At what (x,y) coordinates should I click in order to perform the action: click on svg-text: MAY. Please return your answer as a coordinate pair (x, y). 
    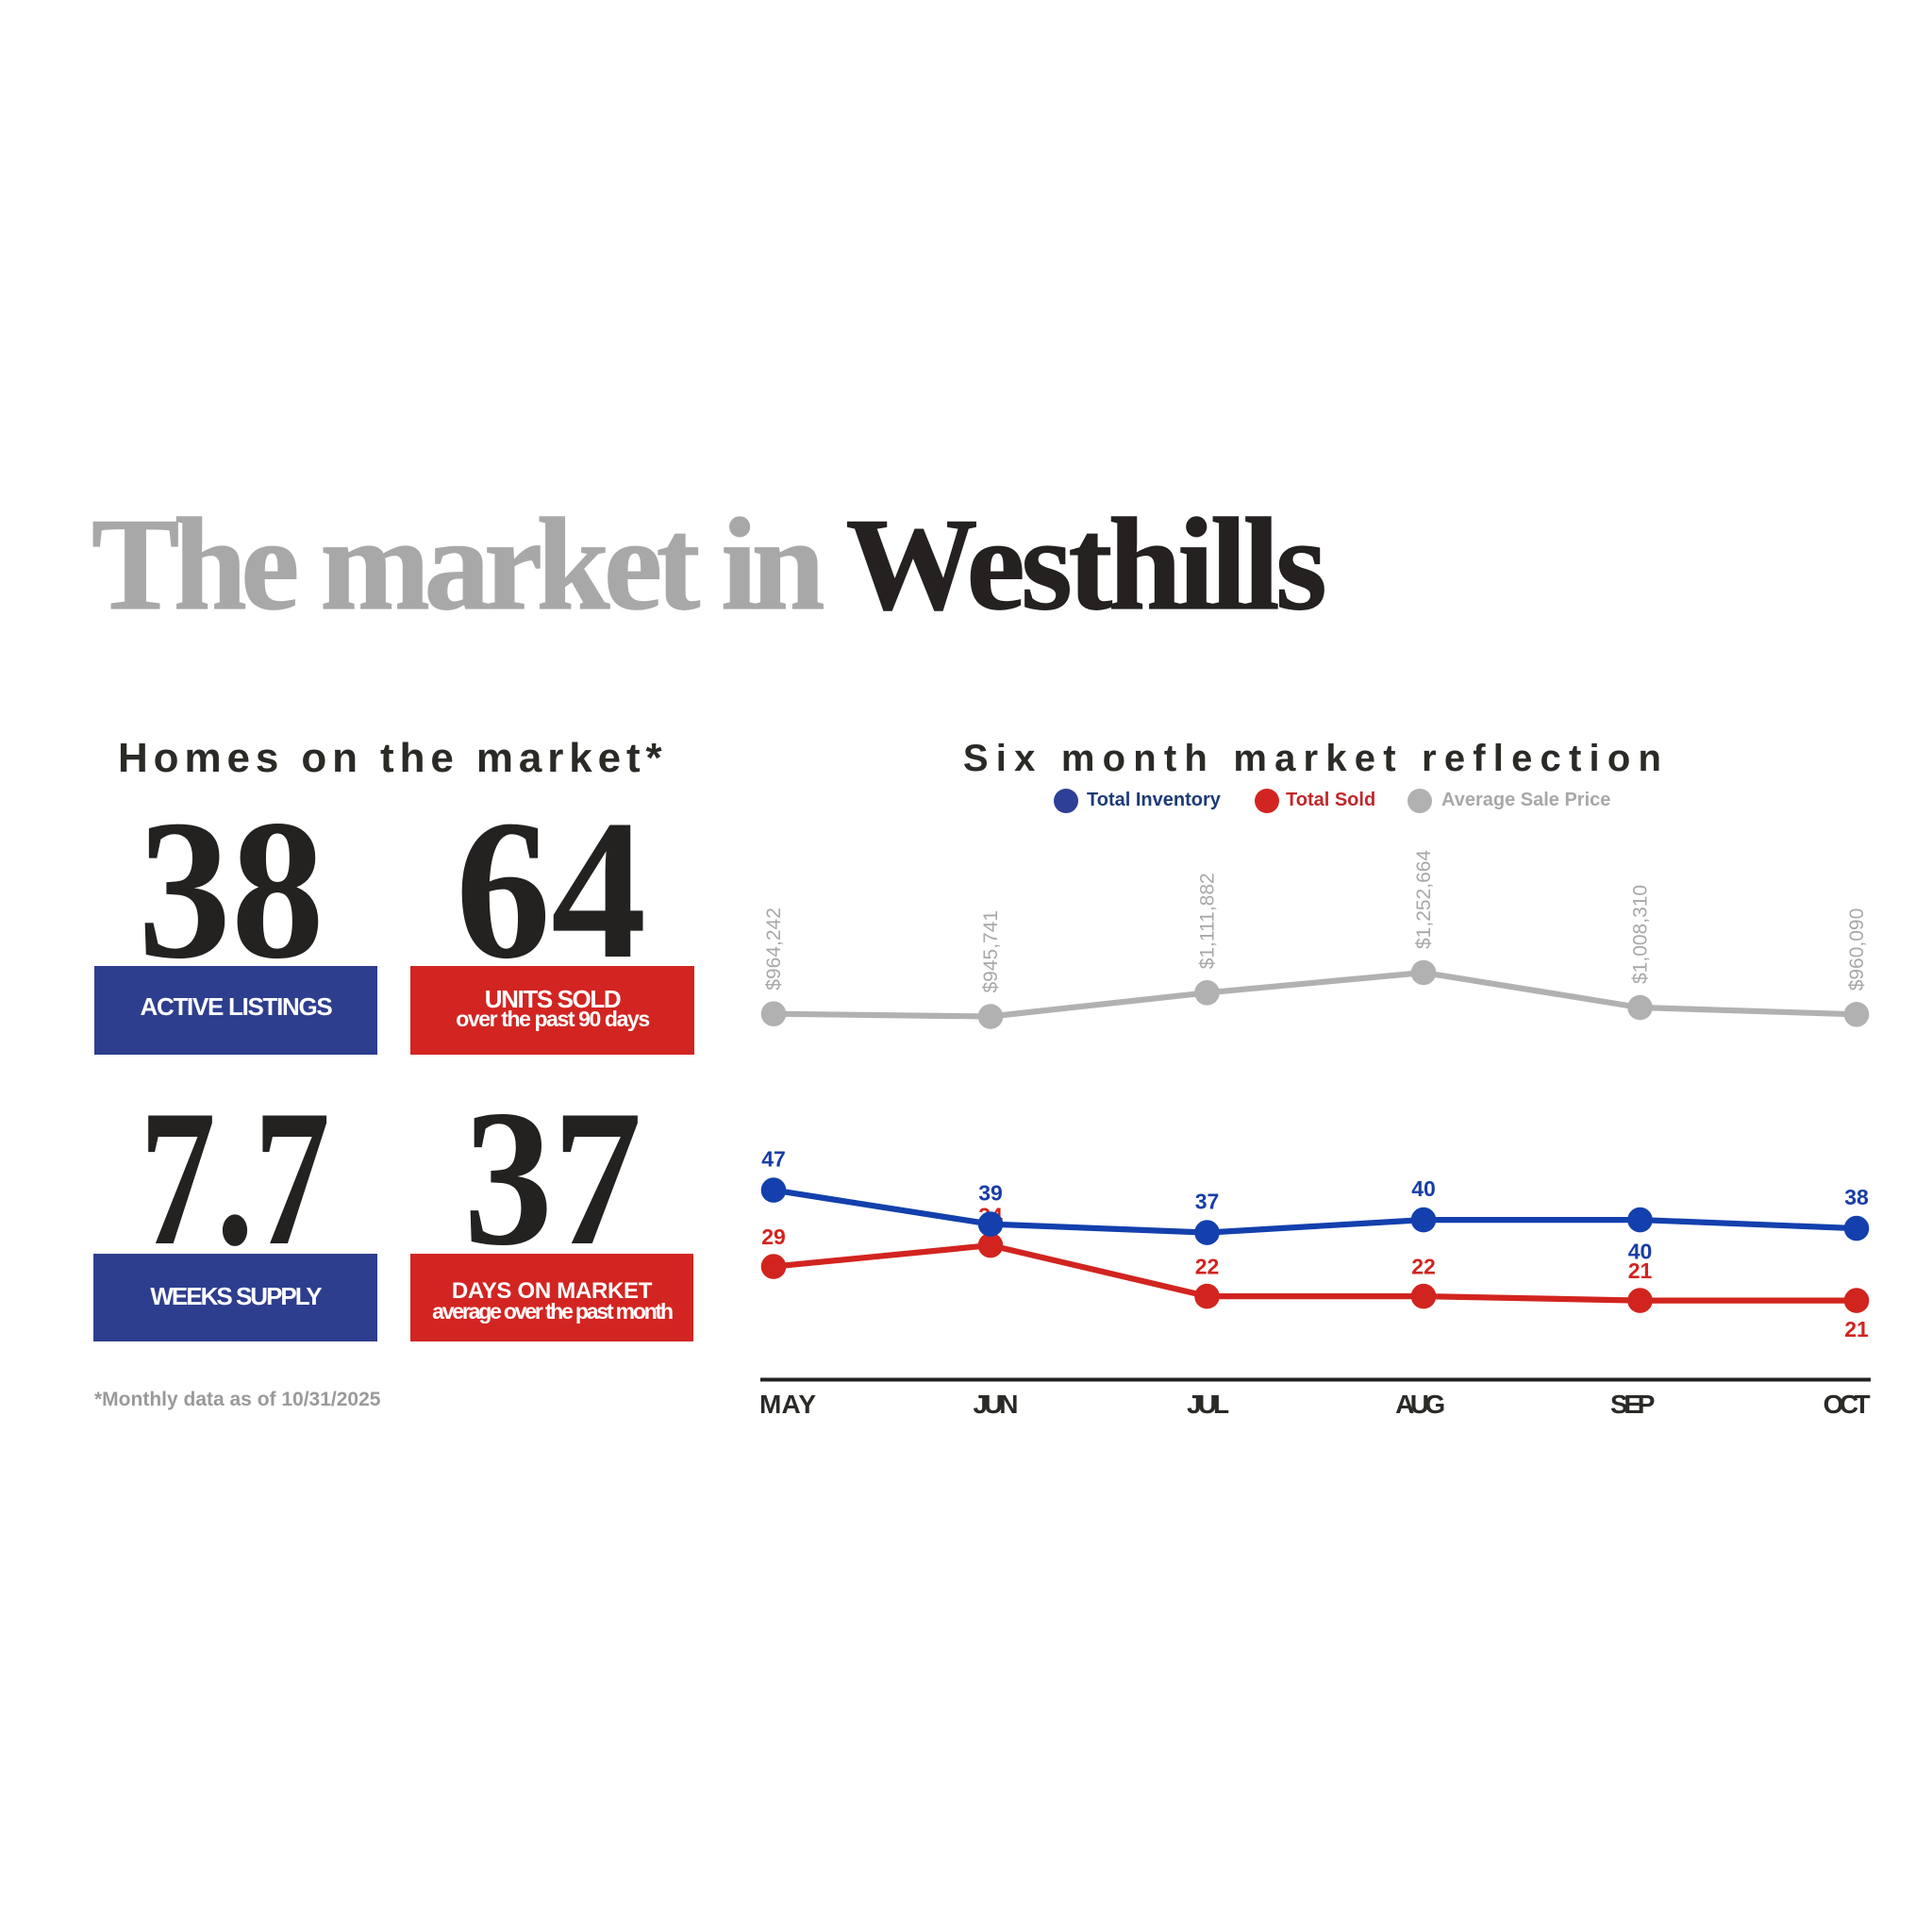
    Looking at the image, I should click on (788, 1405).